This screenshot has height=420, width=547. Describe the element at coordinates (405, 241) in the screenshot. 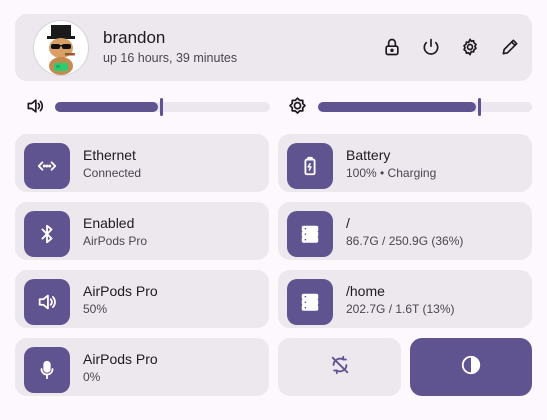

I see `tile-subtitle: 86.7G / 250.9G (36%)` at that location.